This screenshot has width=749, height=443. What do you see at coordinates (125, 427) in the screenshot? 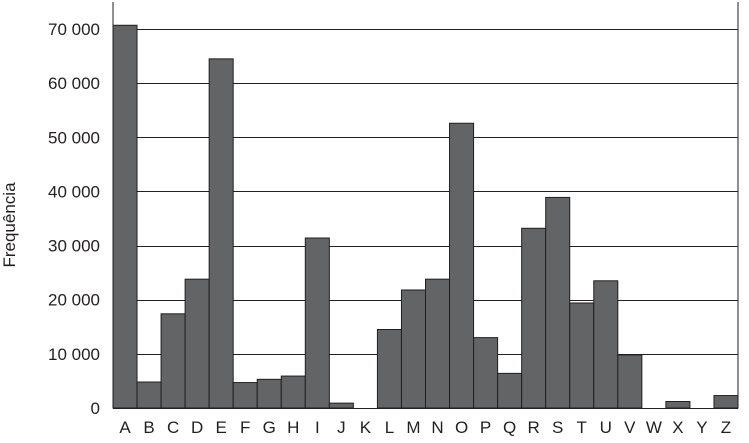
I see `x-tick-label: A` at bounding box center [125, 427].